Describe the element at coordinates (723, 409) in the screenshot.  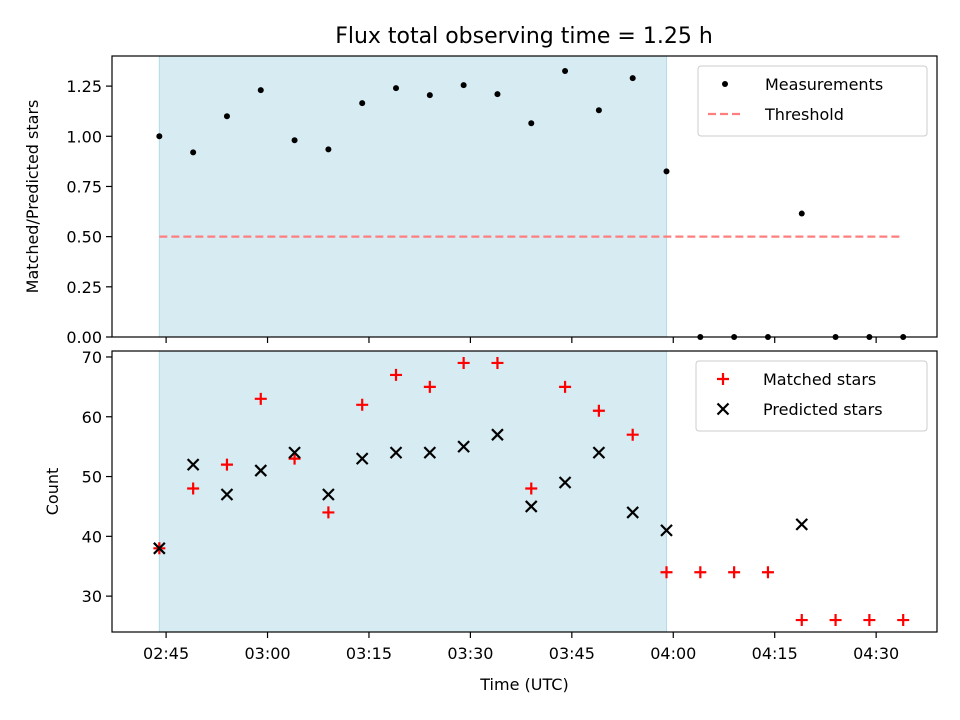
I see `legend-predicted-stars-swatch` at that location.